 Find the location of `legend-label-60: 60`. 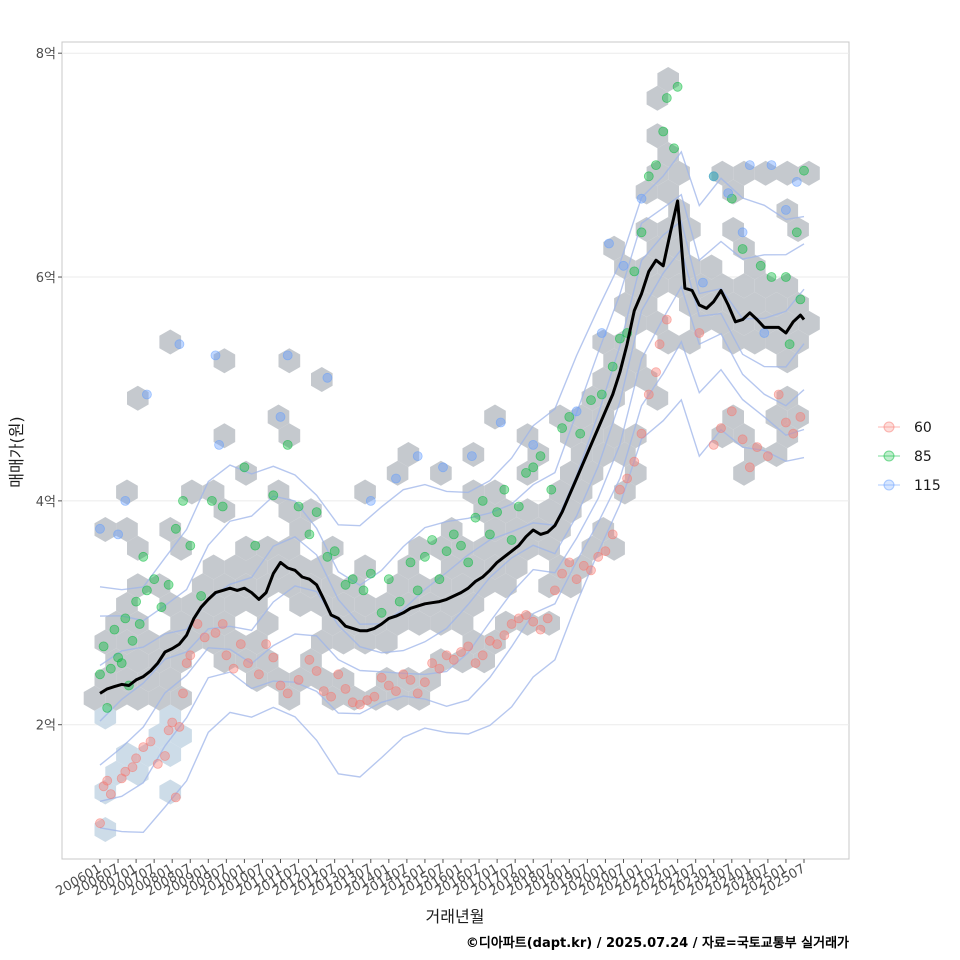

legend-label-60: 60 is located at coordinates (923, 428).